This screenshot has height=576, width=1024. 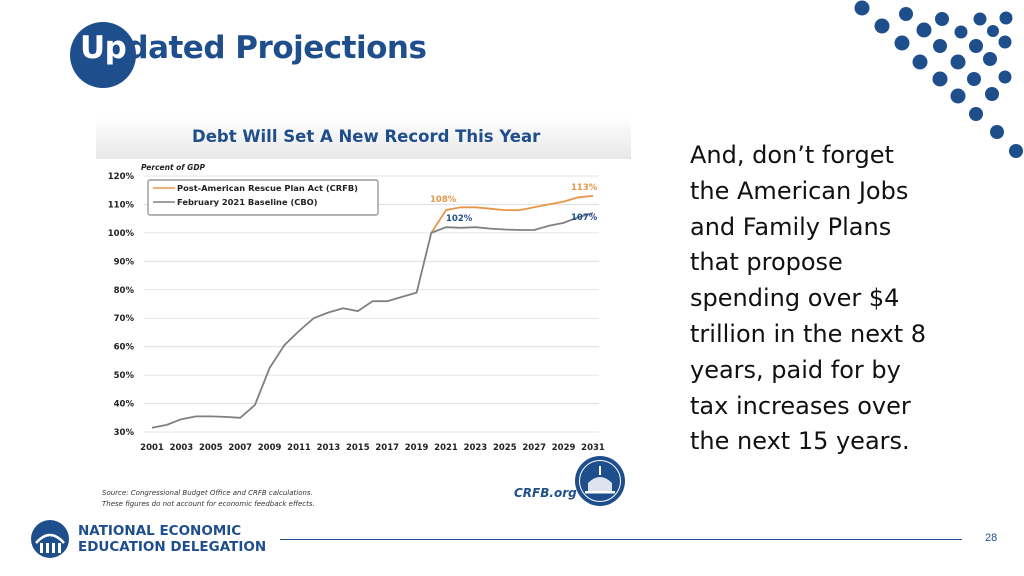 I want to click on x-tick-label: 2009, so click(x=270, y=448).